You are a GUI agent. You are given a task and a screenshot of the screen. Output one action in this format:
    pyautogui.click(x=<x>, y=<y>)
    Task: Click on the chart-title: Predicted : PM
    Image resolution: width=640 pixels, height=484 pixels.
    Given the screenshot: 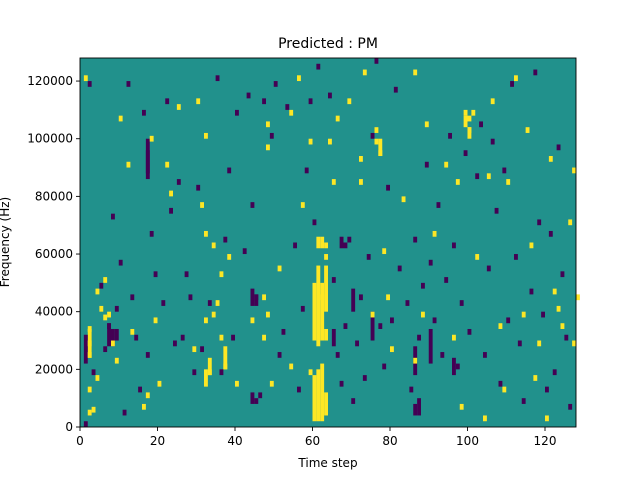 What is the action you would take?
    pyautogui.click(x=328, y=44)
    